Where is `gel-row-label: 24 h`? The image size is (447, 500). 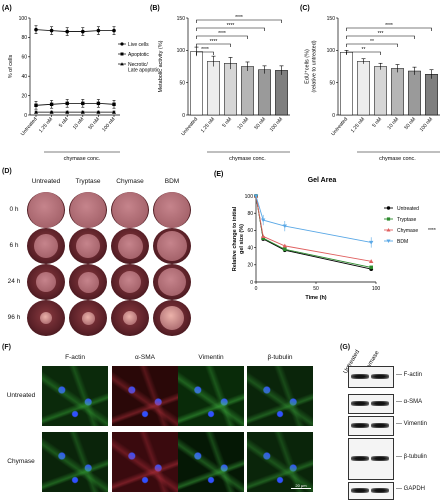 gel-row-label: 24 h is located at coordinates (14, 281).